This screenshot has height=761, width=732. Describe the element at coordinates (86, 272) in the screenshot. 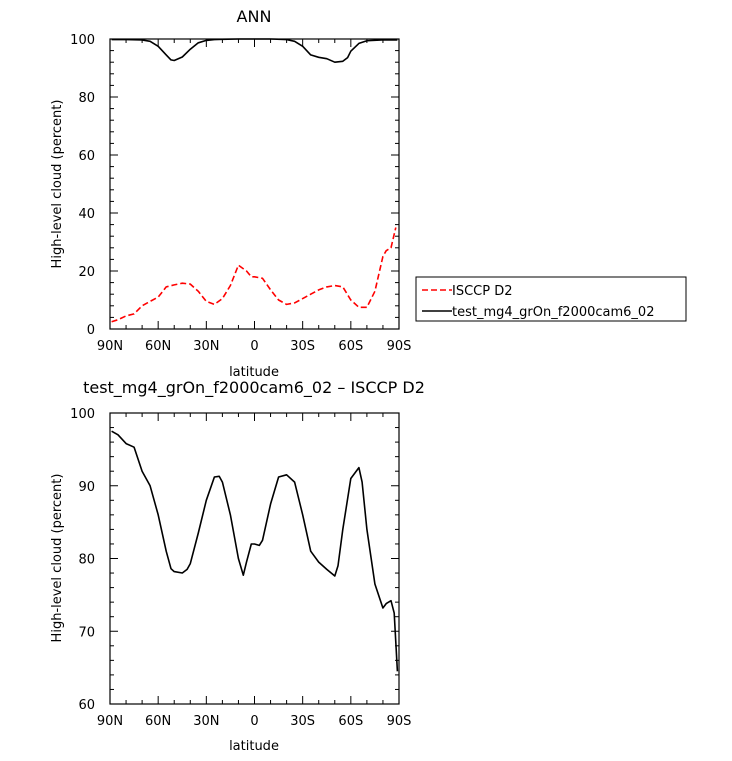

I see `top-y-tick-label: 20` at that location.